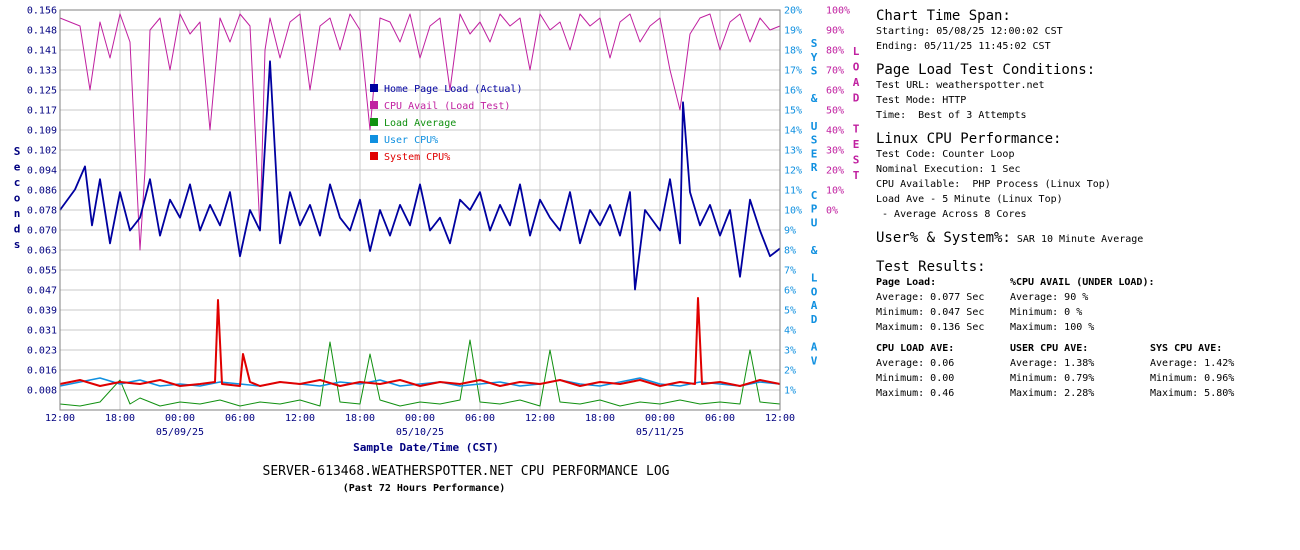 This screenshot has height=550, width=1300. What do you see at coordinates (793, 211) in the screenshot?
I see `y-right-cpu-tick-label: 10%` at bounding box center [793, 211].